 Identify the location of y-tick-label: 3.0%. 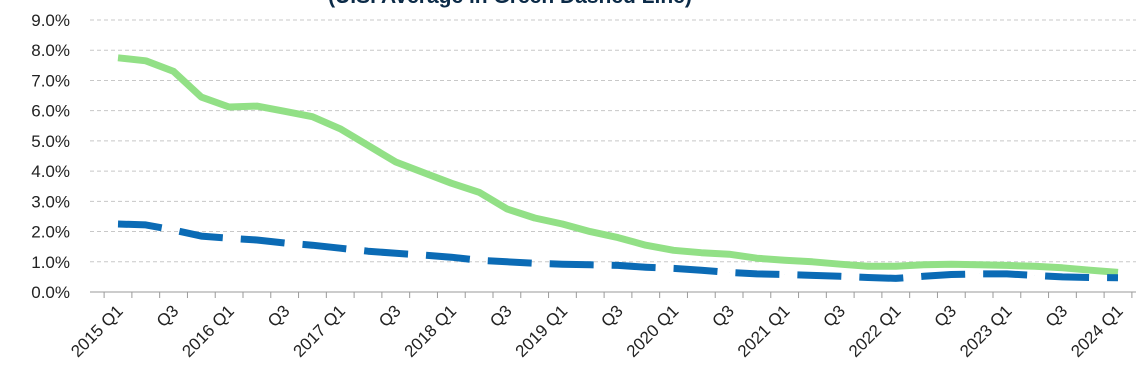
(50, 201).